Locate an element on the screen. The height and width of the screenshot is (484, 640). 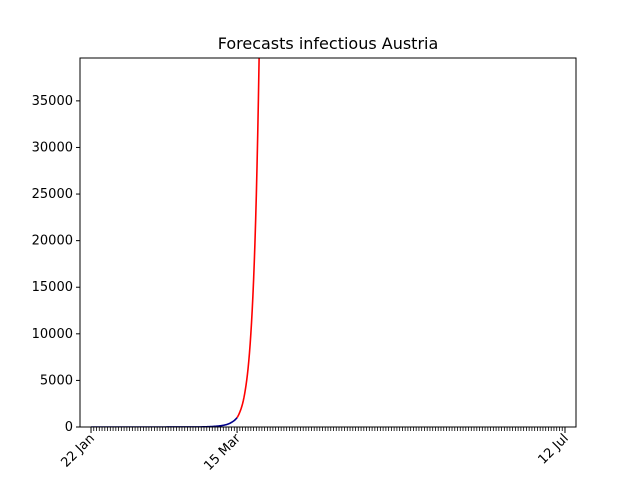
chart-title: Forecasts infectious Austria is located at coordinates (328, 43).